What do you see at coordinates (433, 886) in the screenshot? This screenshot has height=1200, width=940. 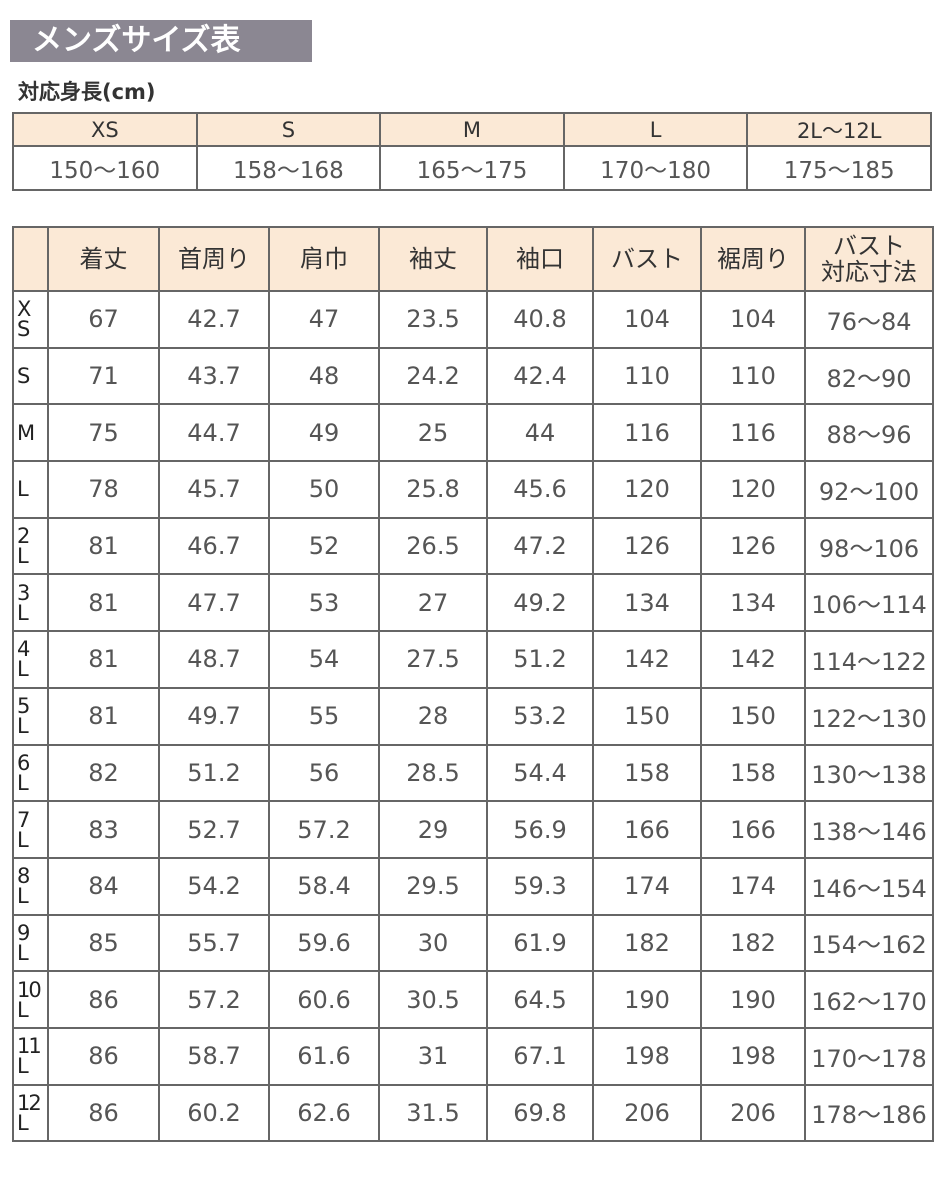 I see `cell-value: 29.5` at bounding box center [433, 886].